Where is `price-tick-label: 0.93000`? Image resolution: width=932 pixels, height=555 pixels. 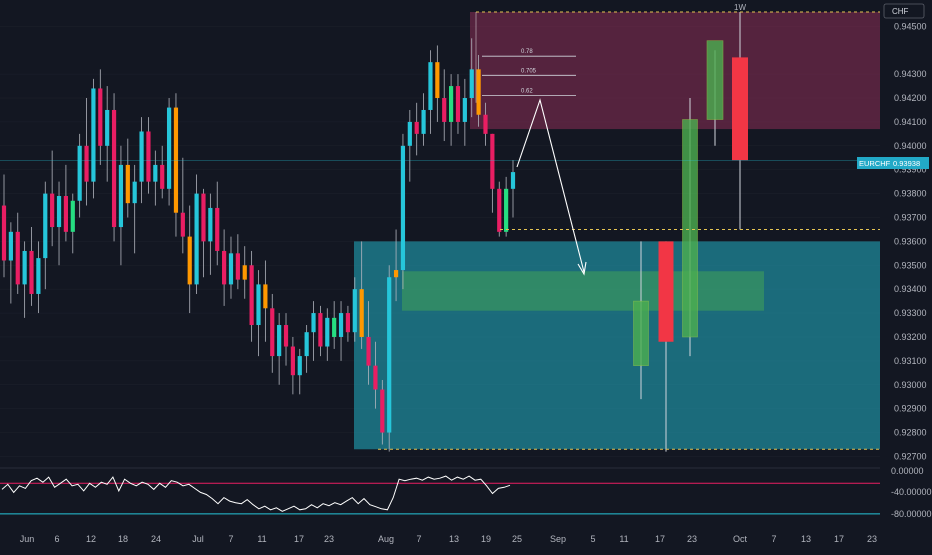 price-tick-label: 0.93000 is located at coordinates (910, 385).